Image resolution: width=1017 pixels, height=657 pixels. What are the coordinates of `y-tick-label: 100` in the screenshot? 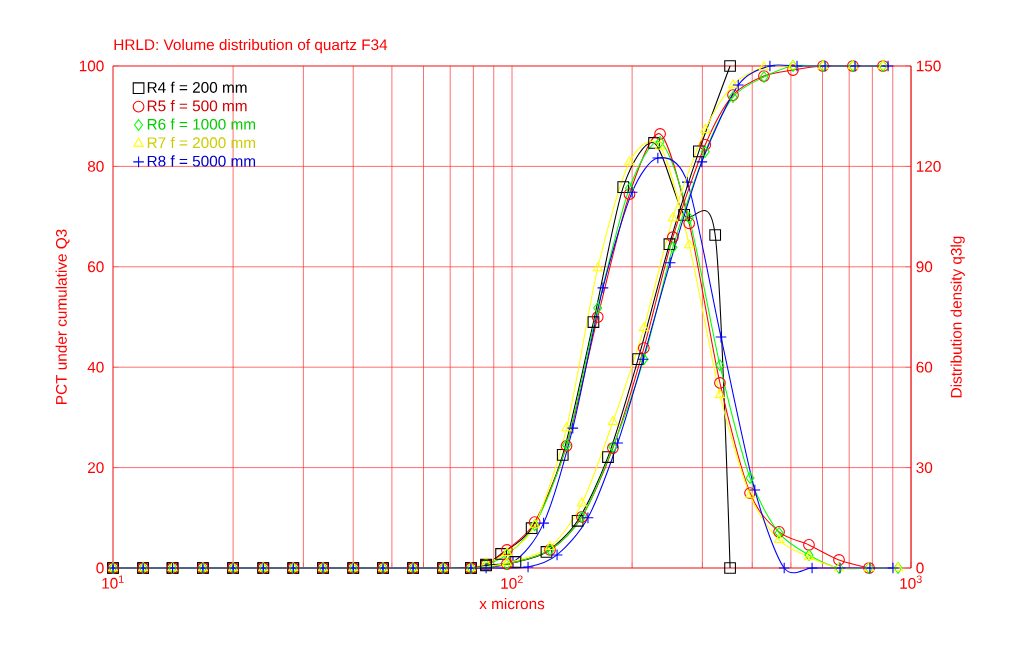 It's located at (91, 66).